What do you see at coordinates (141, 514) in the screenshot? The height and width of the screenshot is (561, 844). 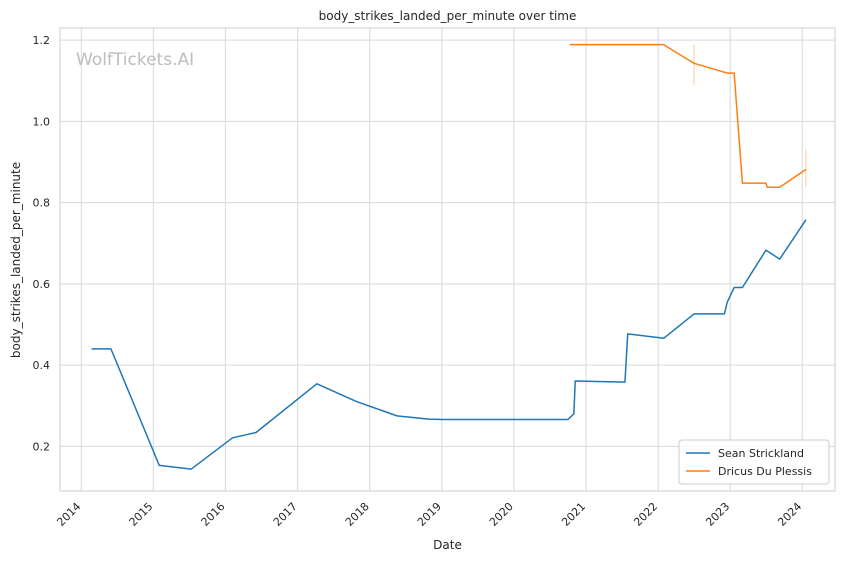 I see `x-tick-label: 2015` at bounding box center [141, 514].